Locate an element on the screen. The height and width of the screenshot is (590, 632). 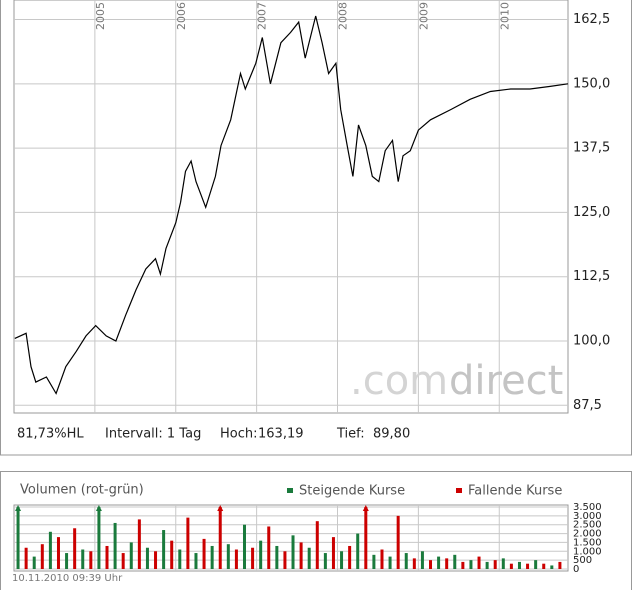
y-tick-label: 2.000 is located at coordinates (587, 534).